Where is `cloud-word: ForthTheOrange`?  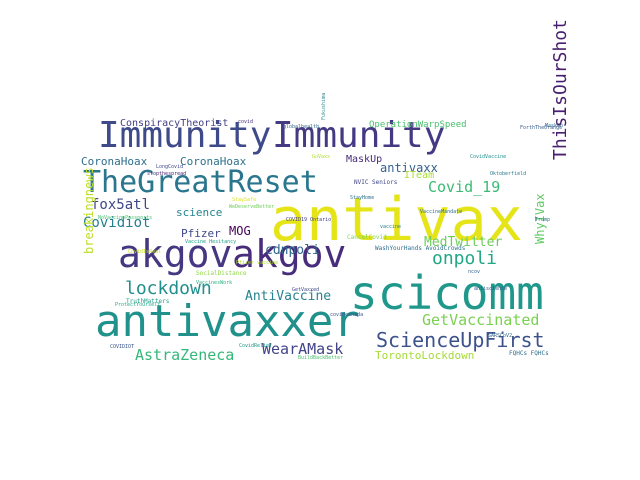
cloud-word: ForthTheOrange is located at coordinates (541, 128).